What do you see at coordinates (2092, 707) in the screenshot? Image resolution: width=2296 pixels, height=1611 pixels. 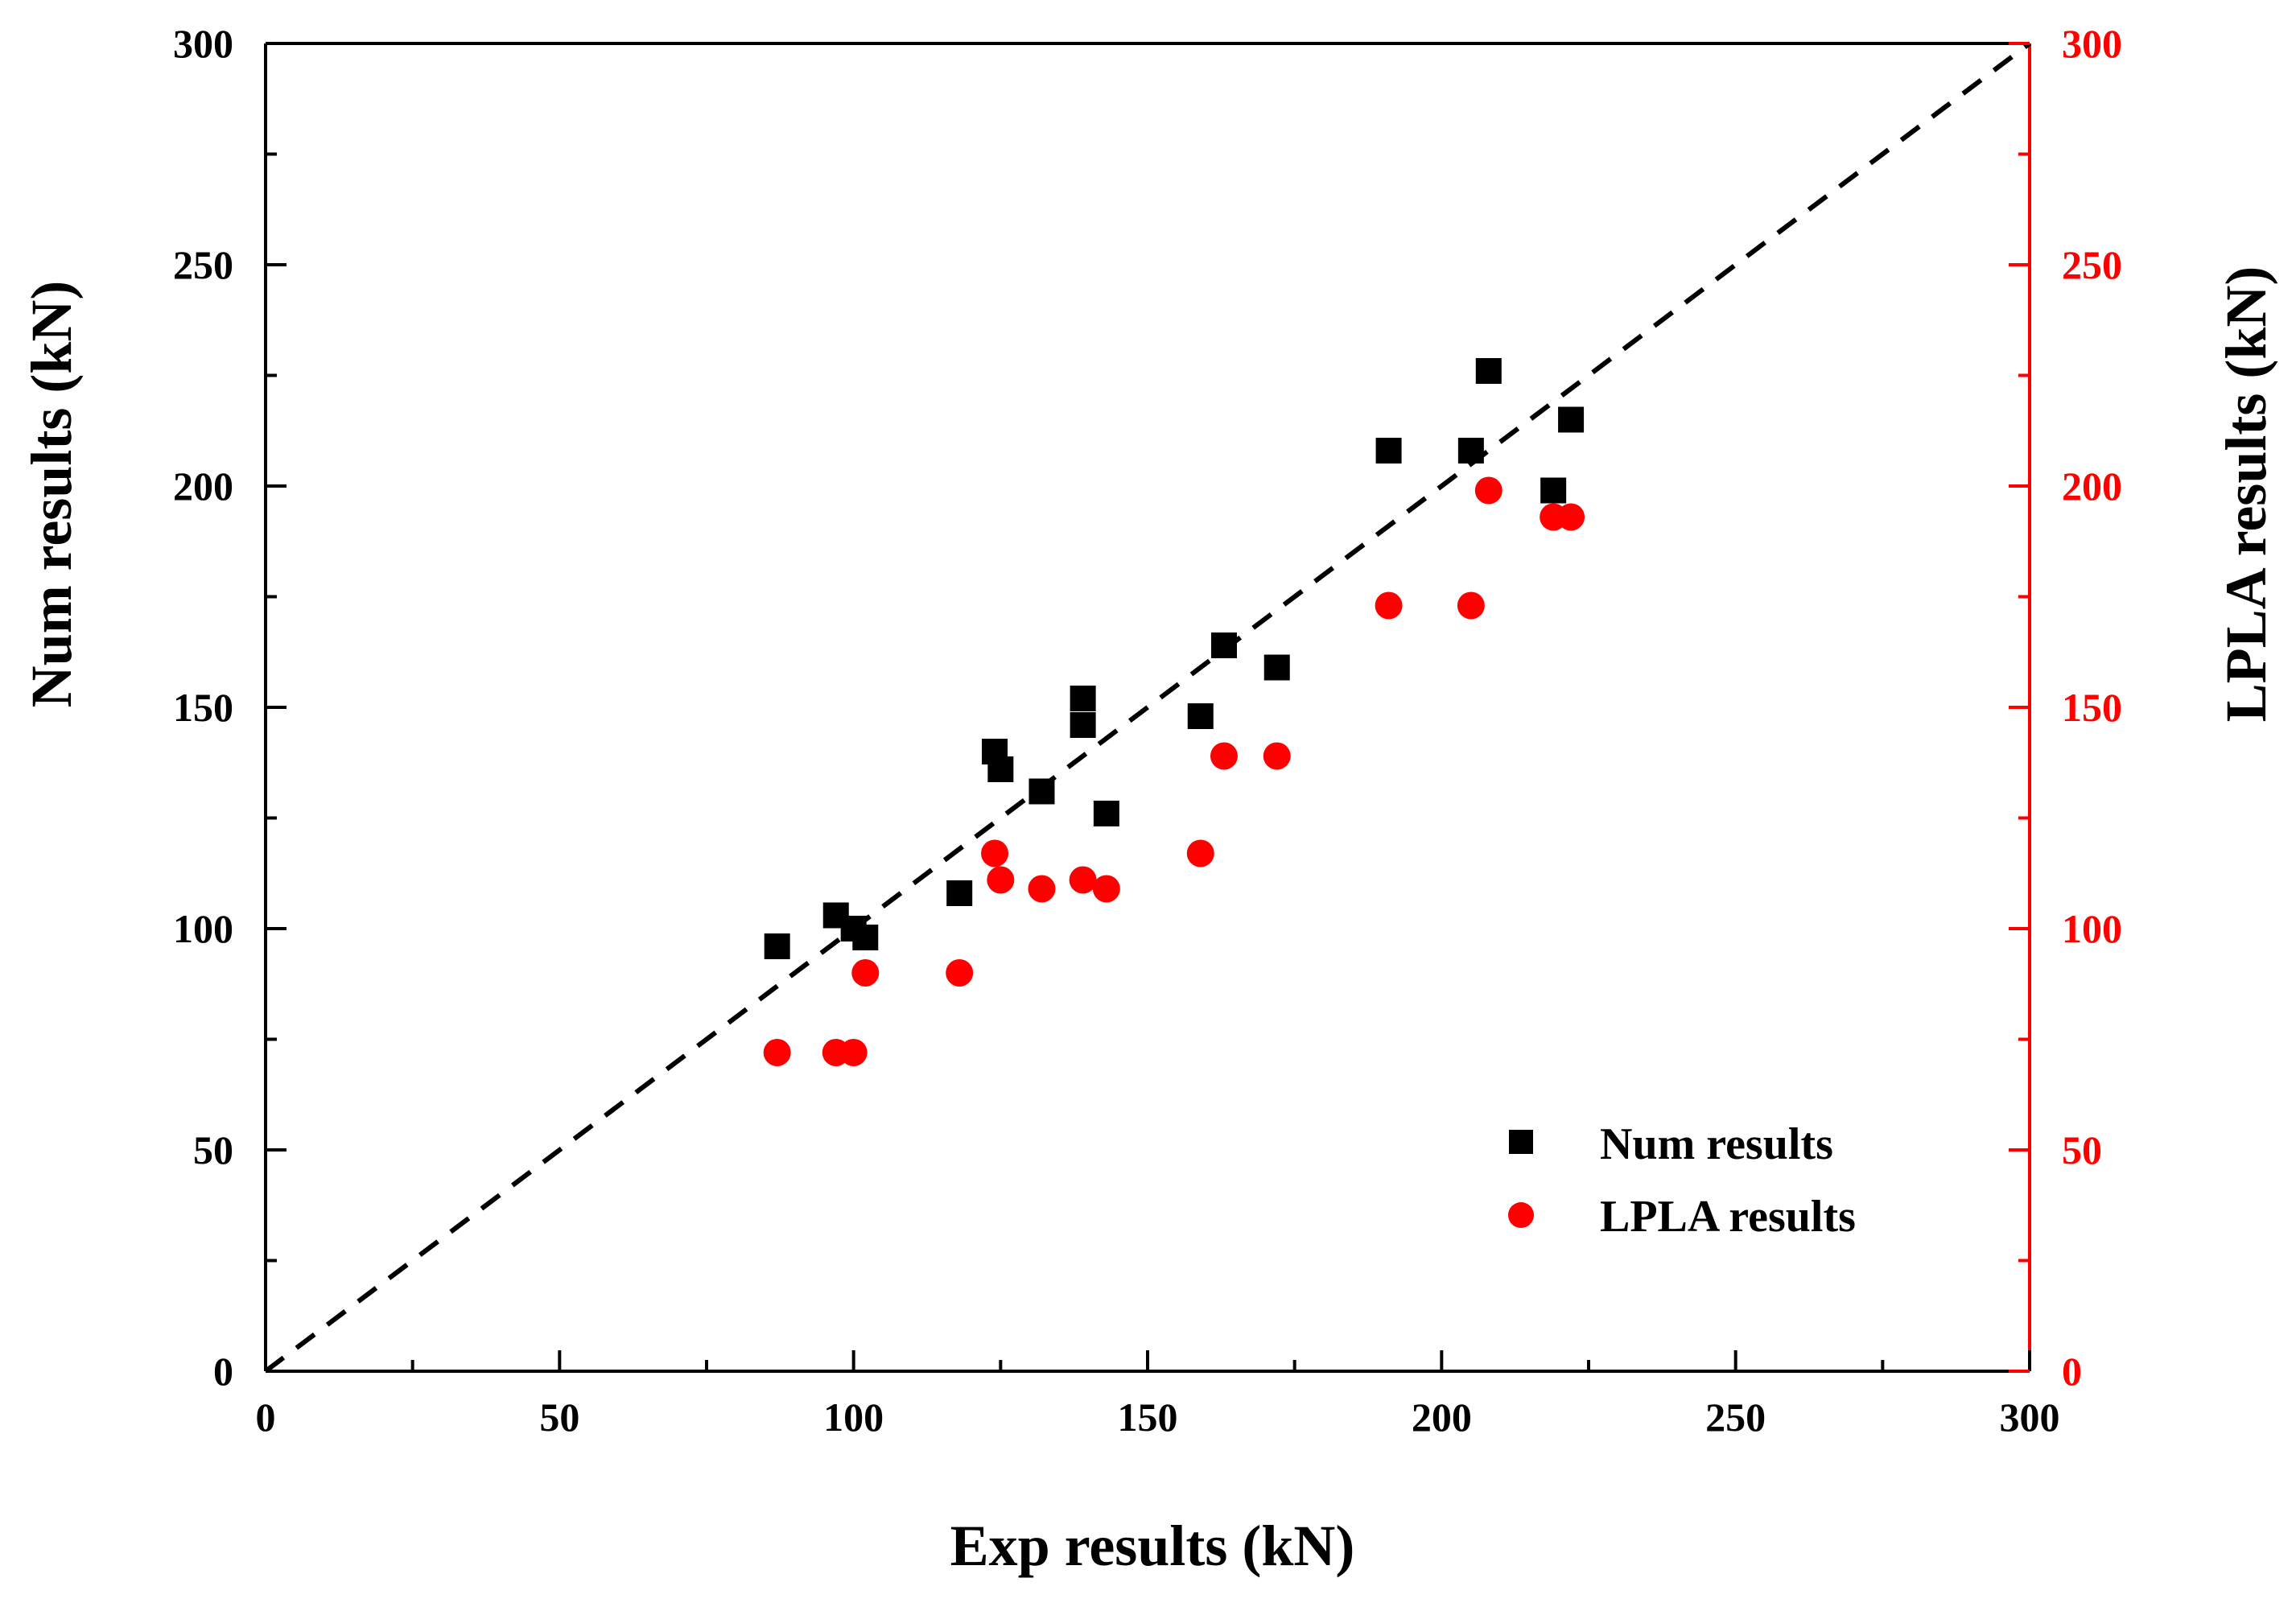 I see `y2-tick-label: 150` at bounding box center [2092, 707].